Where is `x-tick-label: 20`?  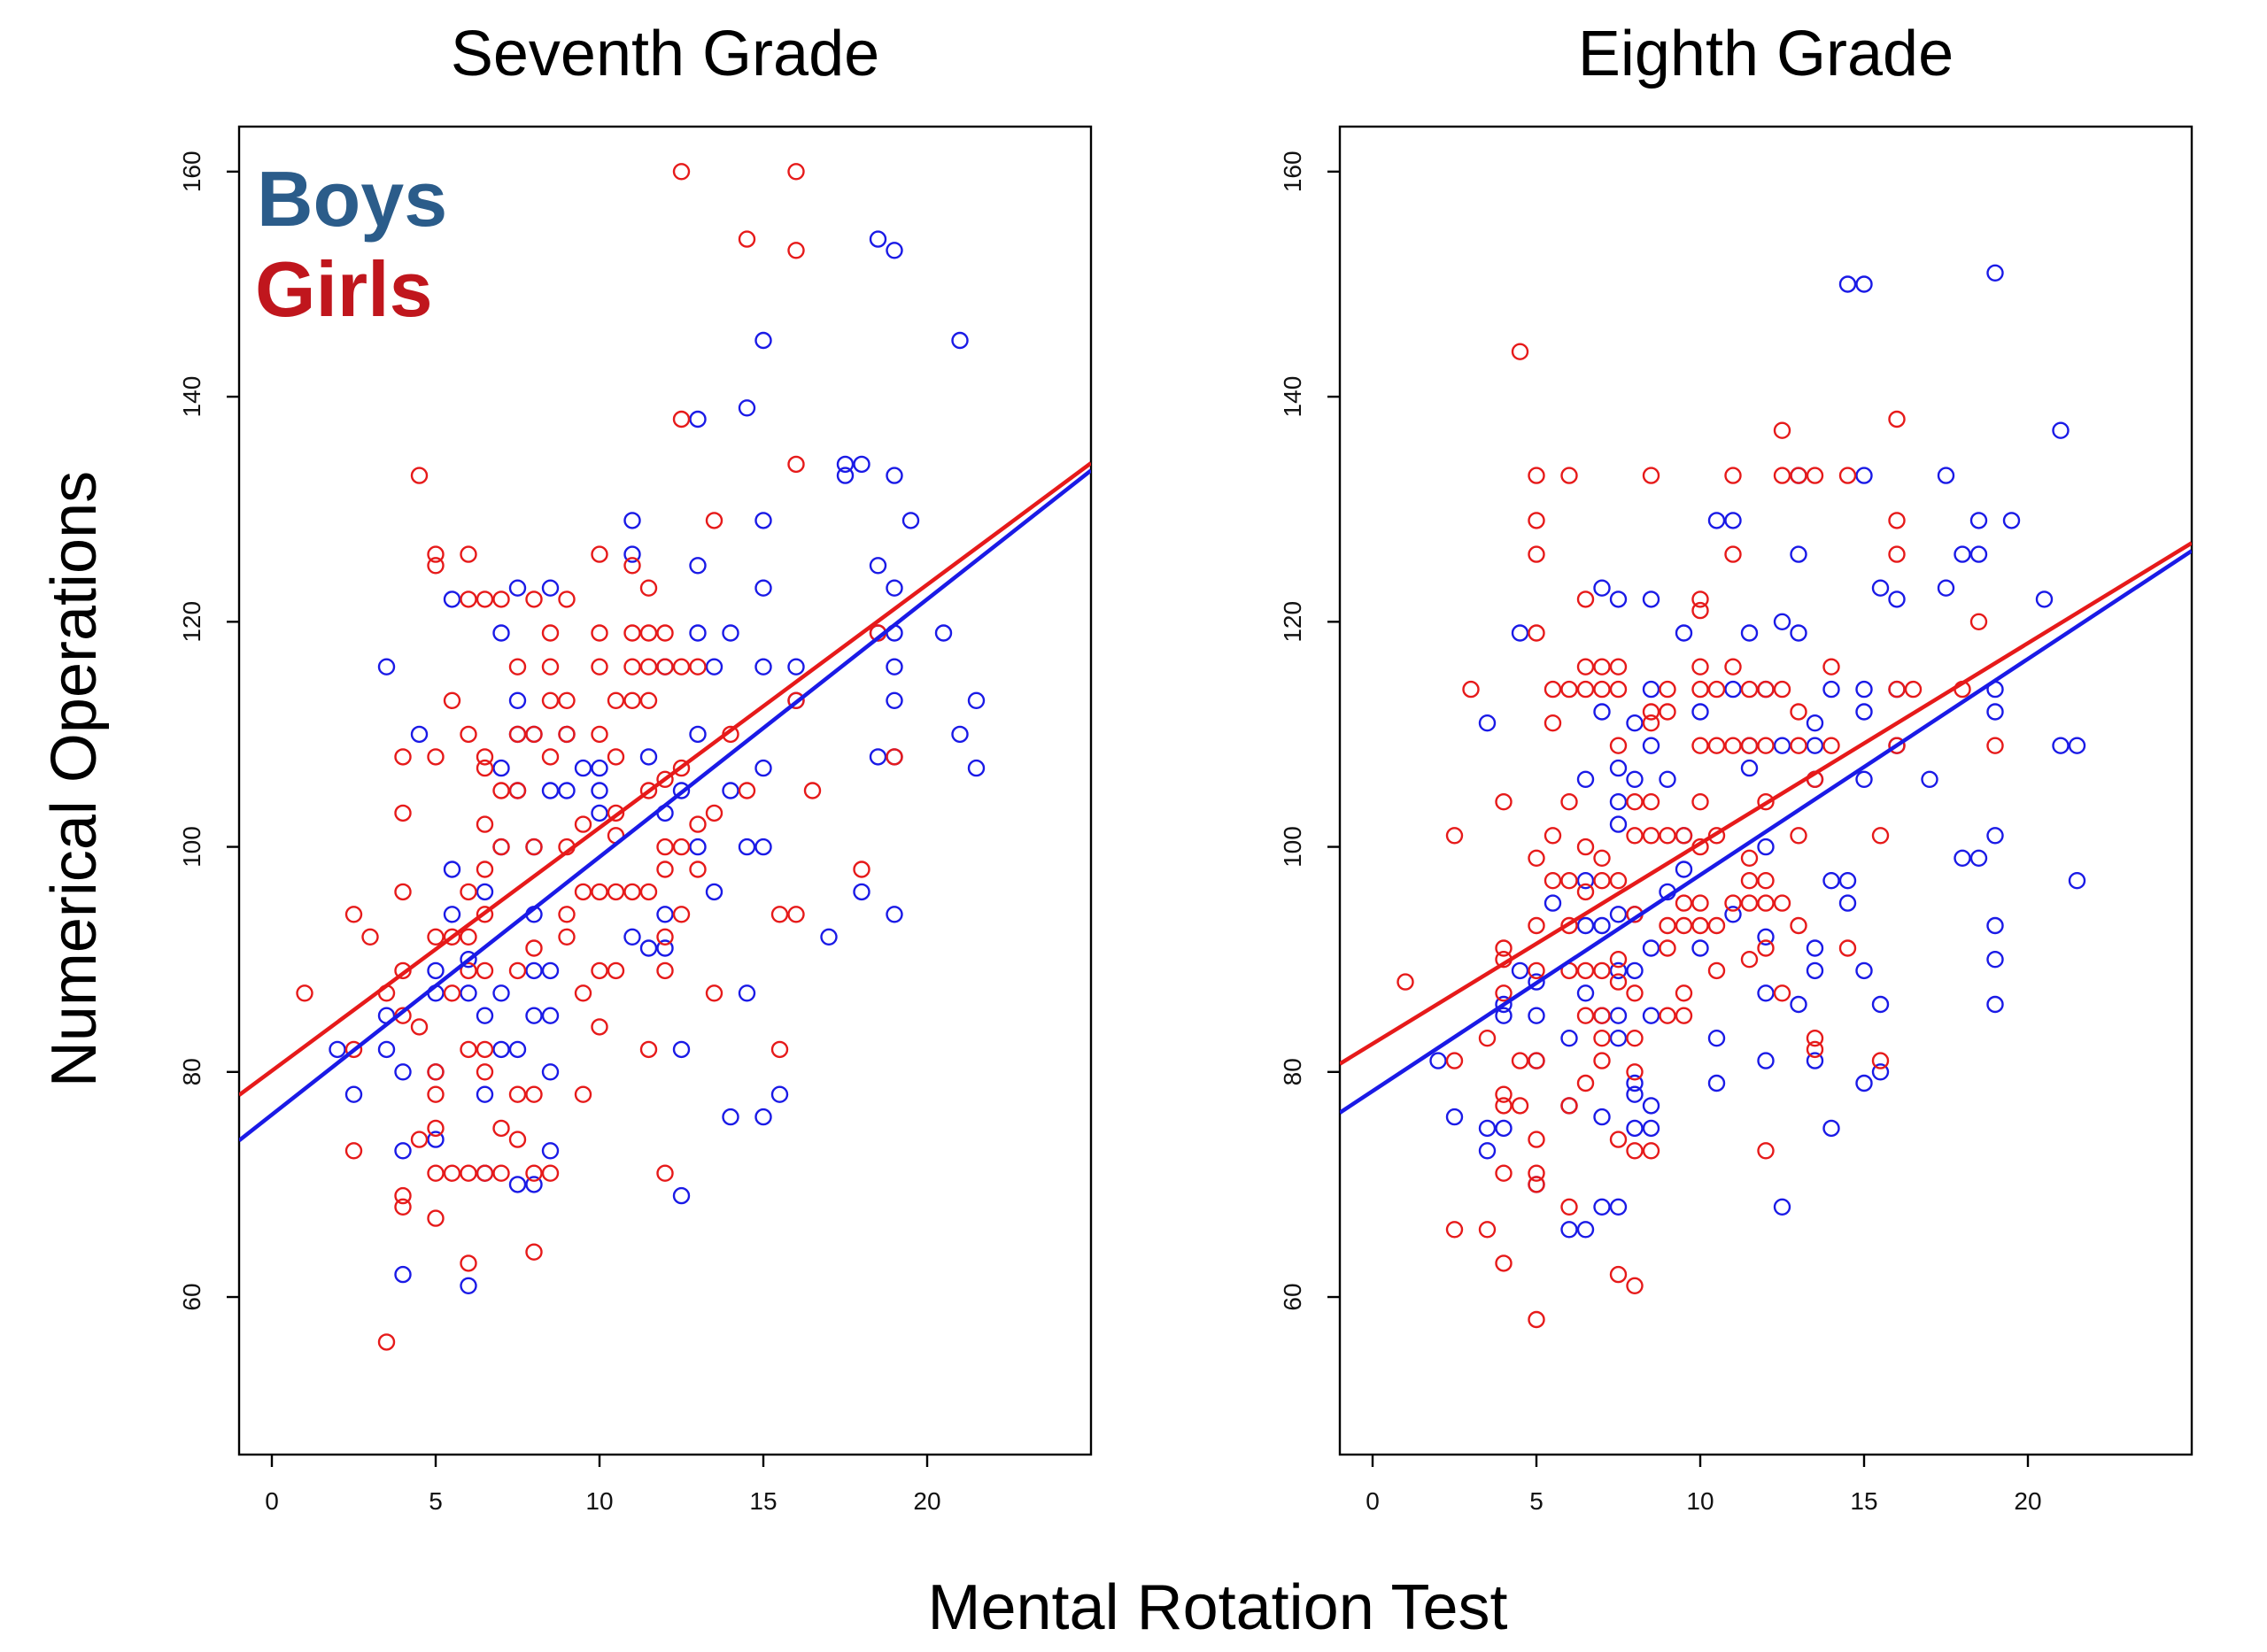
x-tick-label: 20 is located at coordinates (2027, 1501).